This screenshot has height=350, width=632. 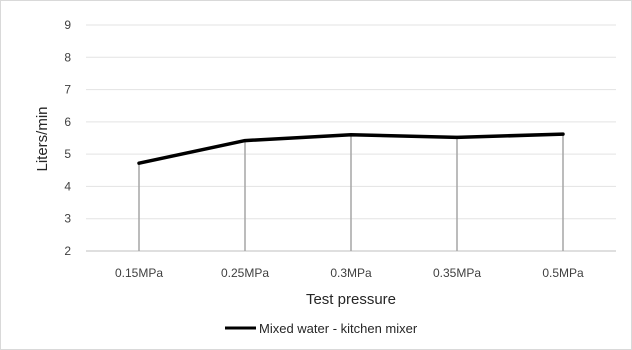 What do you see at coordinates (42, 138) in the screenshot?
I see `y-axis-title: Liters/min` at bounding box center [42, 138].